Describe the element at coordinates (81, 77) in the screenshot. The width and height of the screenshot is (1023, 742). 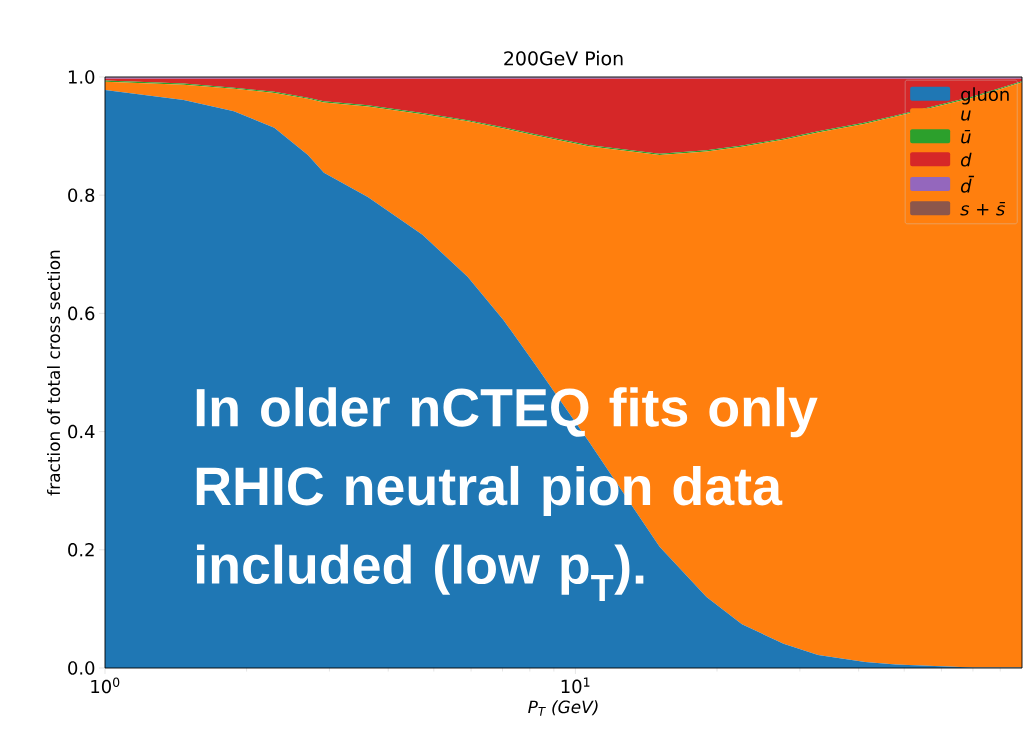
I see `y-tick-label: 1.0` at that location.